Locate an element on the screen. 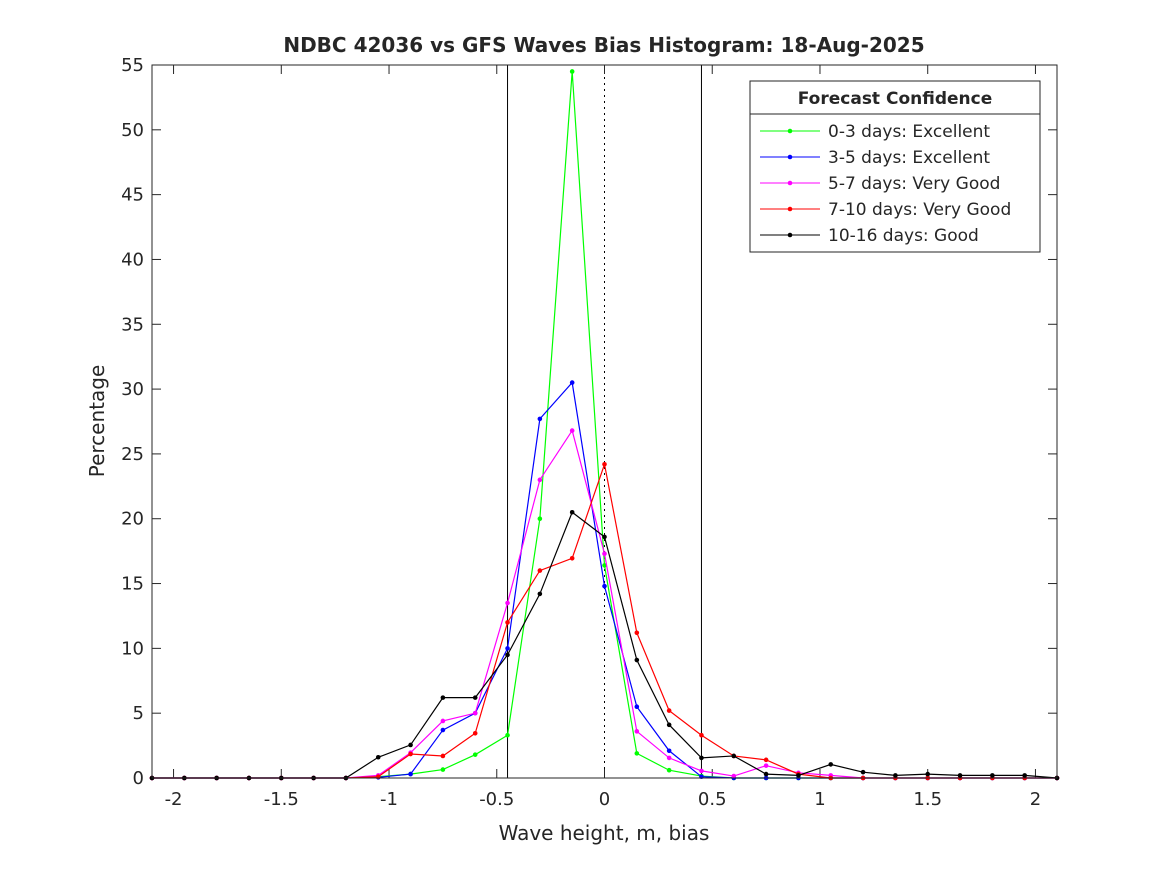 The width and height of the screenshot is (1167, 879). y-tick-label: 55 is located at coordinates (132, 65).